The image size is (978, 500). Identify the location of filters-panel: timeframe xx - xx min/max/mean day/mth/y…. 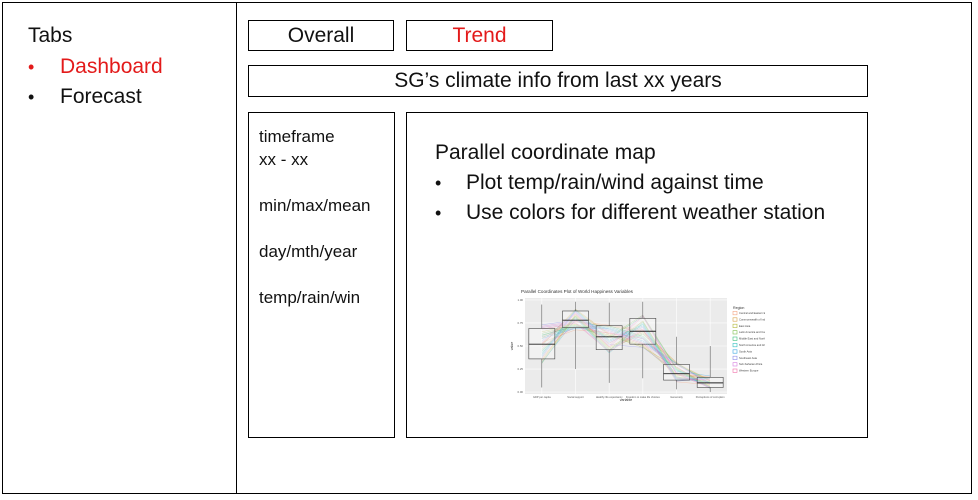
(321, 275).